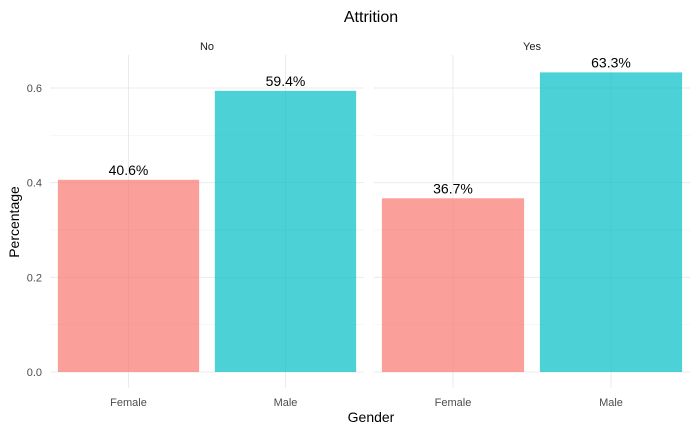  I want to click on y-tick-label: 0.2, so click(34, 278).